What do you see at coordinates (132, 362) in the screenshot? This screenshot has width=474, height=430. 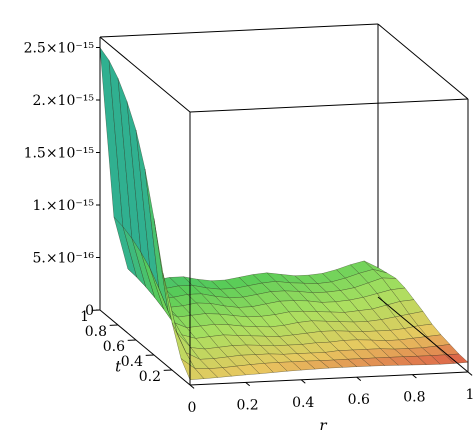 I see `t-tick-label: 0.4` at bounding box center [132, 362].